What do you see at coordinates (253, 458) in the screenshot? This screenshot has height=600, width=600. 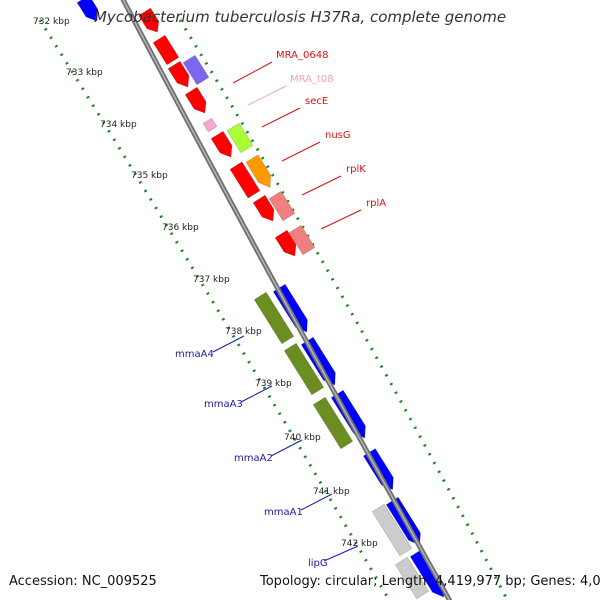 I see `gene-label: mmaA2` at bounding box center [253, 458].